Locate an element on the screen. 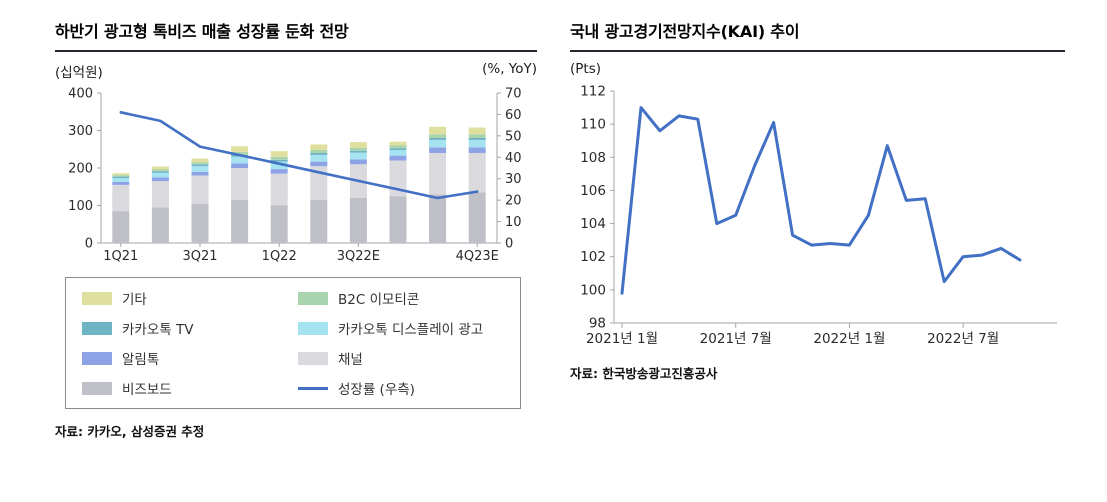 Image resolution: width=1107 pixels, height=502 pixels. legend-item: 성장률 (우측) is located at coordinates (401, 388).